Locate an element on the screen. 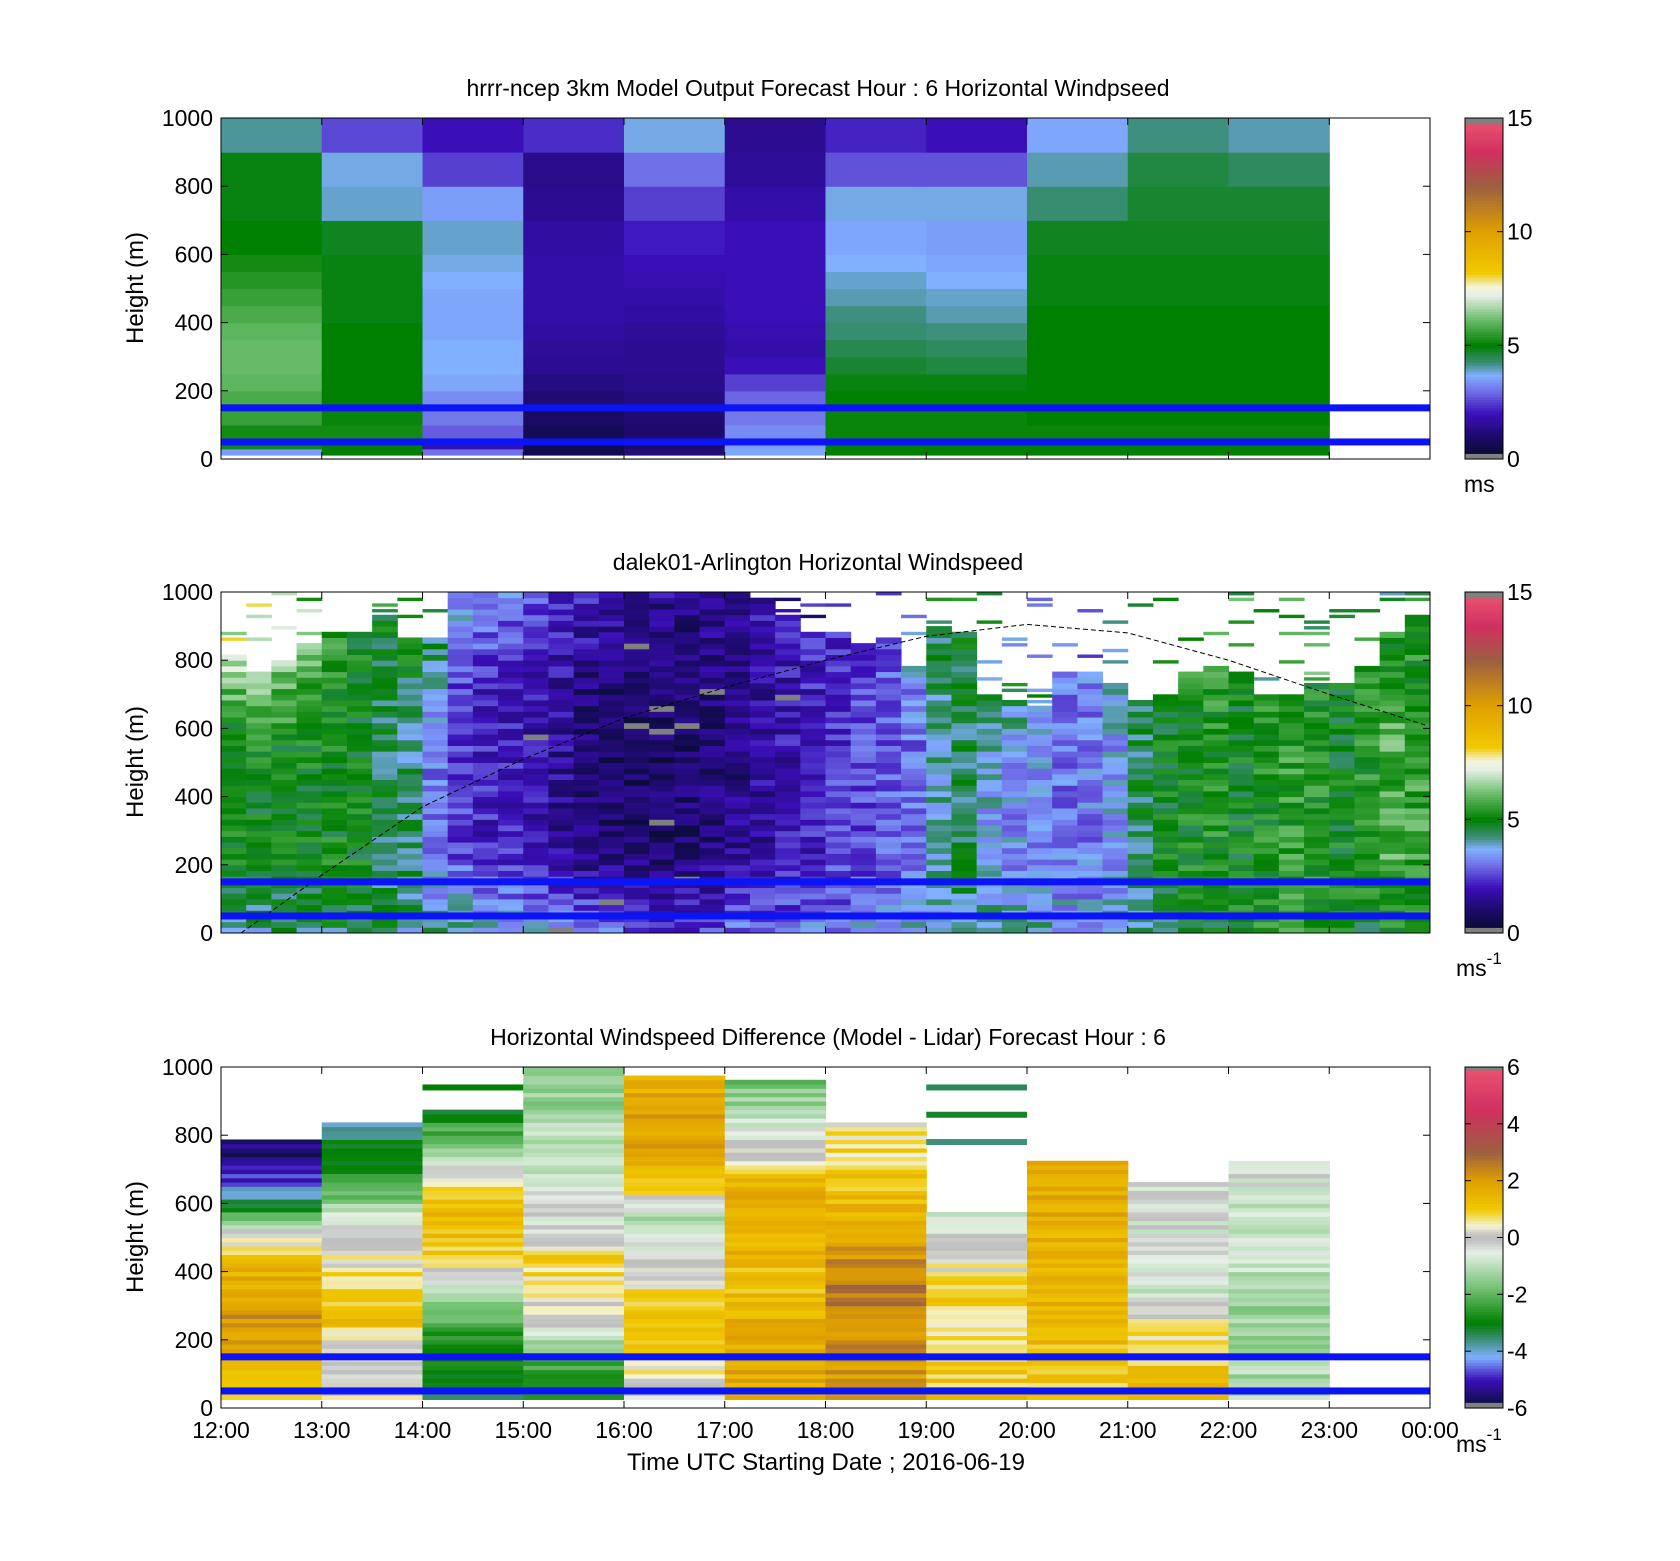 This screenshot has width=1680, height=1561. reference-line is located at coordinates (825, 1391).